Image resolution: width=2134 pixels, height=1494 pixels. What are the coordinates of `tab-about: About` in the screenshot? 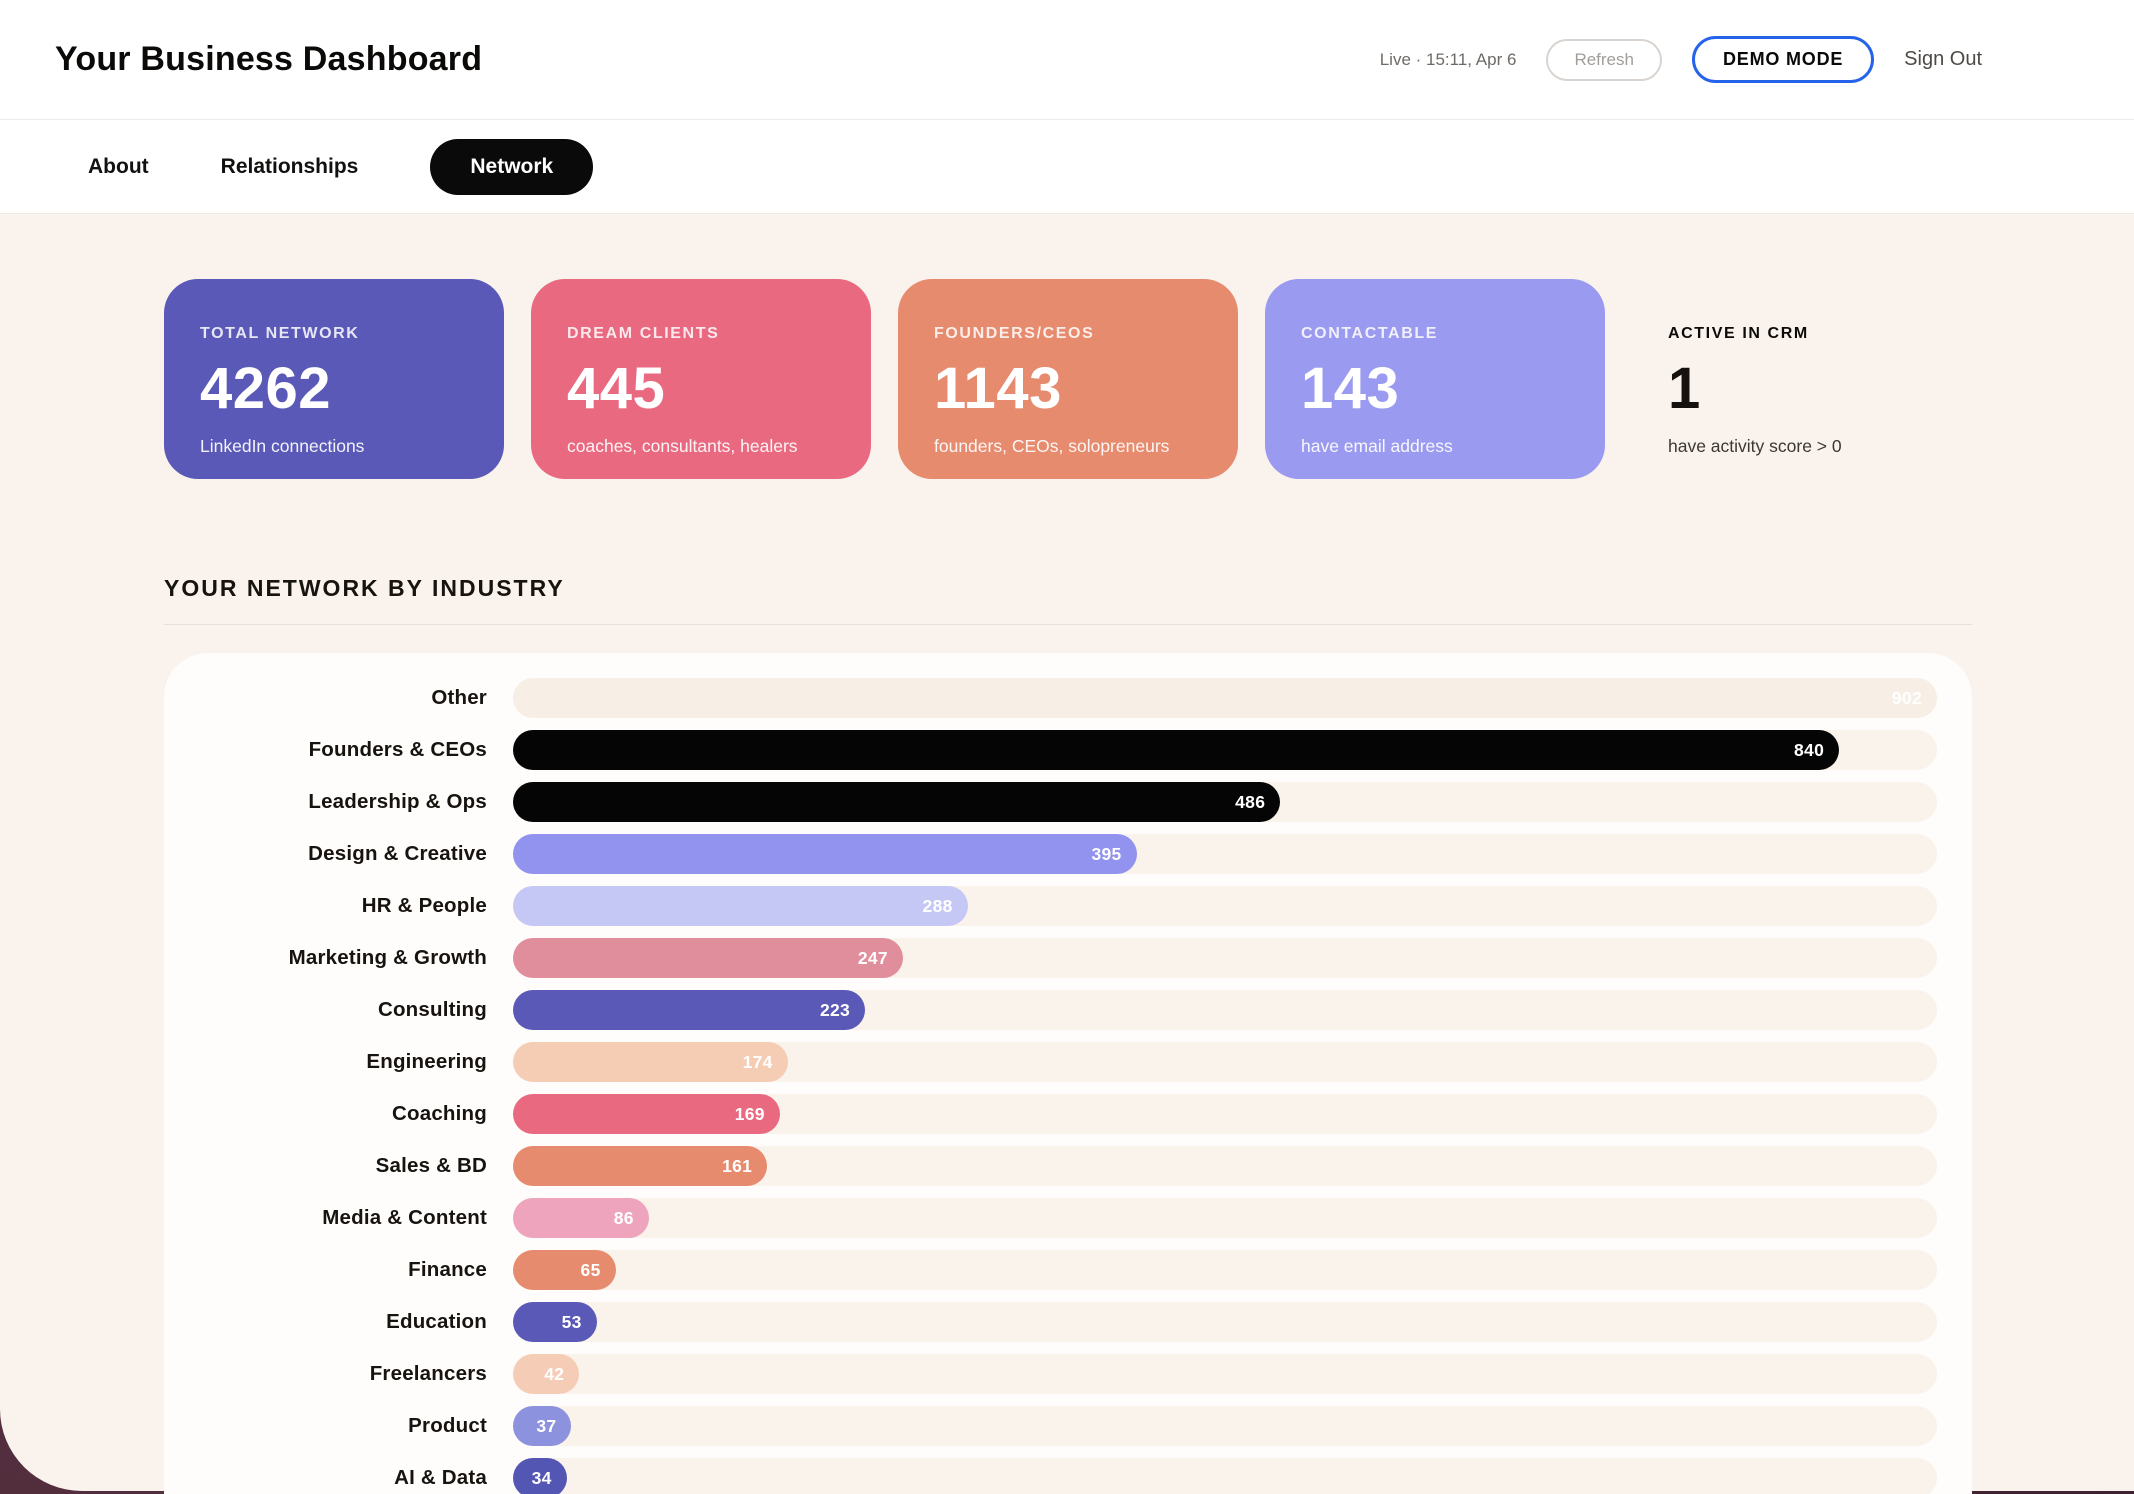 It's located at (118, 167).